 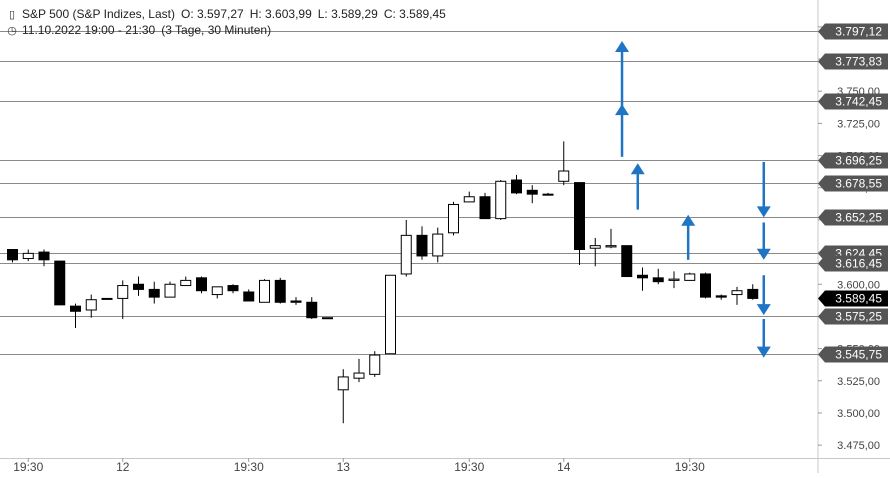 I want to click on level-label: 3.616,45, so click(x=858, y=264).